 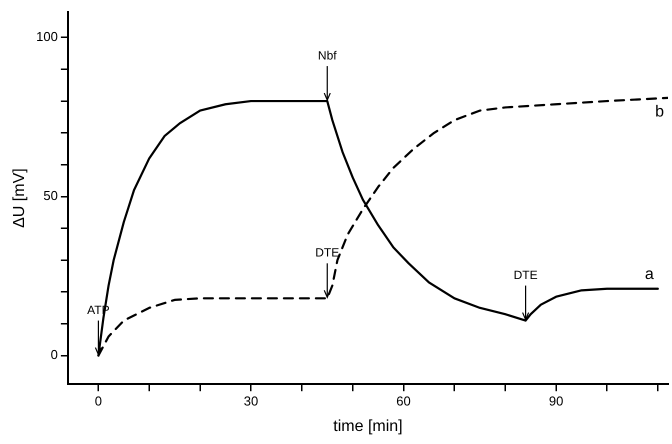 I want to click on x-tick-label: 90, so click(x=556, y=401).